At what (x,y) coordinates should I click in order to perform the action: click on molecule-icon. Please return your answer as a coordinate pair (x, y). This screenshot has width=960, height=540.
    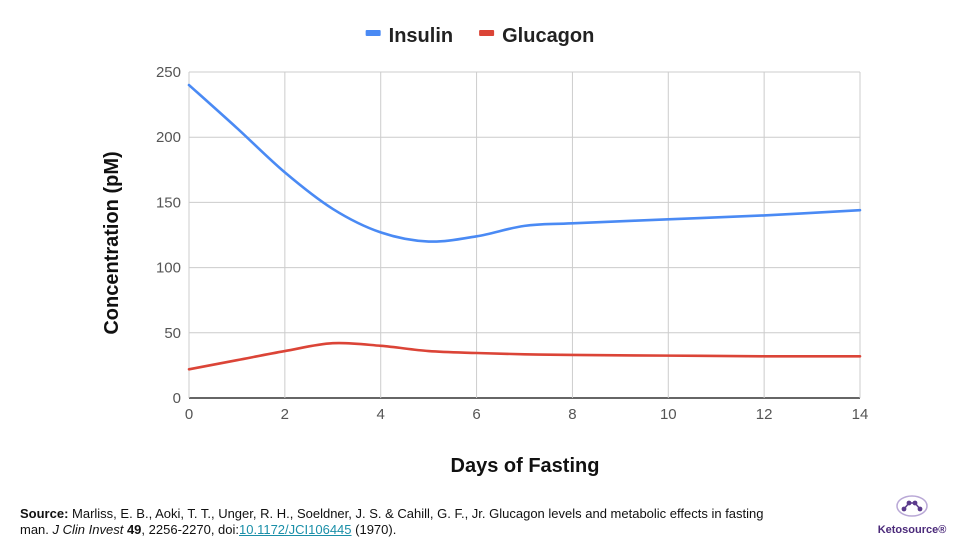
    Looking at the image, I should click on (912, 506).